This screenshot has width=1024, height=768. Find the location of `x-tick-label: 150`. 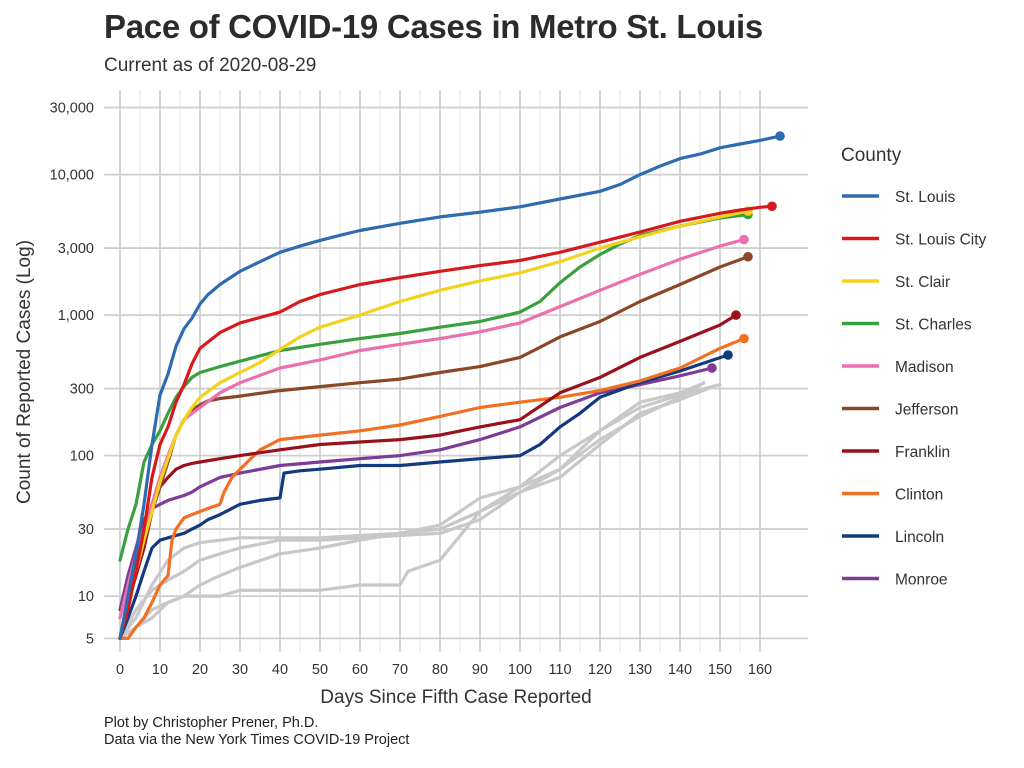

x-tick-label: 150 is located at coordinates (720, 670).